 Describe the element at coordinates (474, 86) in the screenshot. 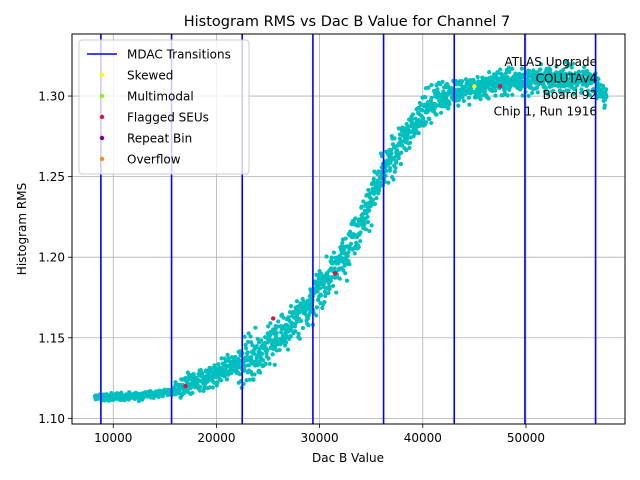

I see `skewed-point` at that location.